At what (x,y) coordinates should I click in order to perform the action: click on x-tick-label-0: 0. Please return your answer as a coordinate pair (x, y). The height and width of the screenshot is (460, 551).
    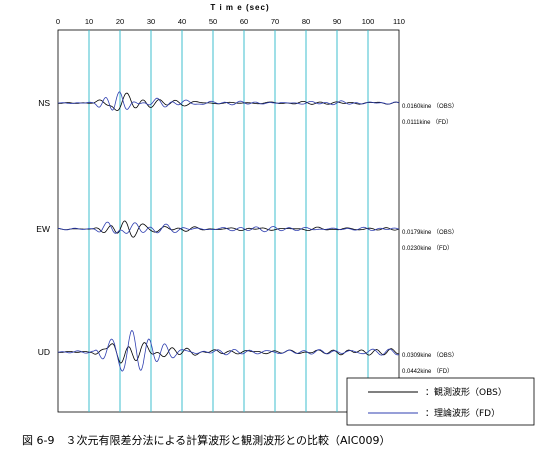
    Looking at the image, I should click on (58, 21).